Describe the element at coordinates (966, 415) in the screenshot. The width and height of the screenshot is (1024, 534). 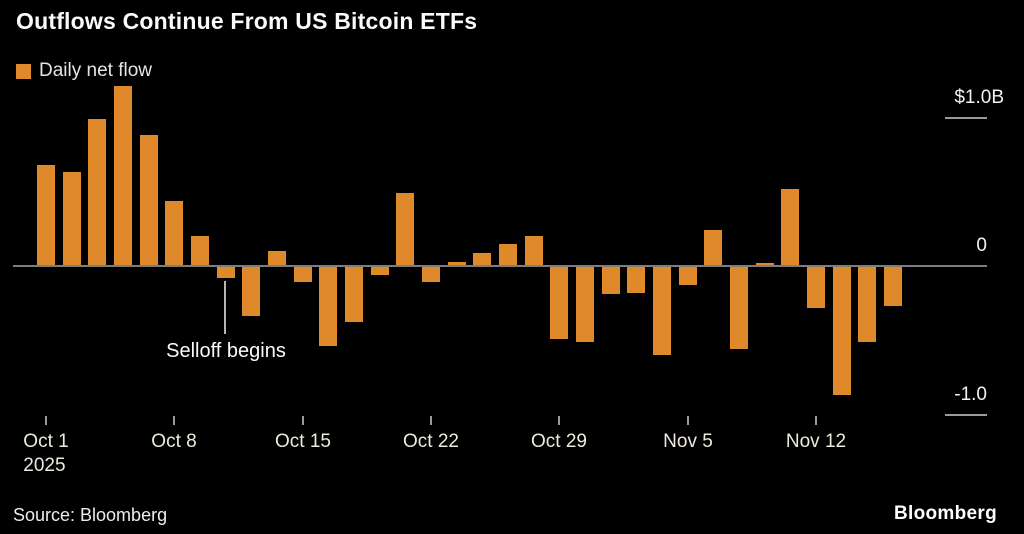
I see `y-tick-line--1` at that location.